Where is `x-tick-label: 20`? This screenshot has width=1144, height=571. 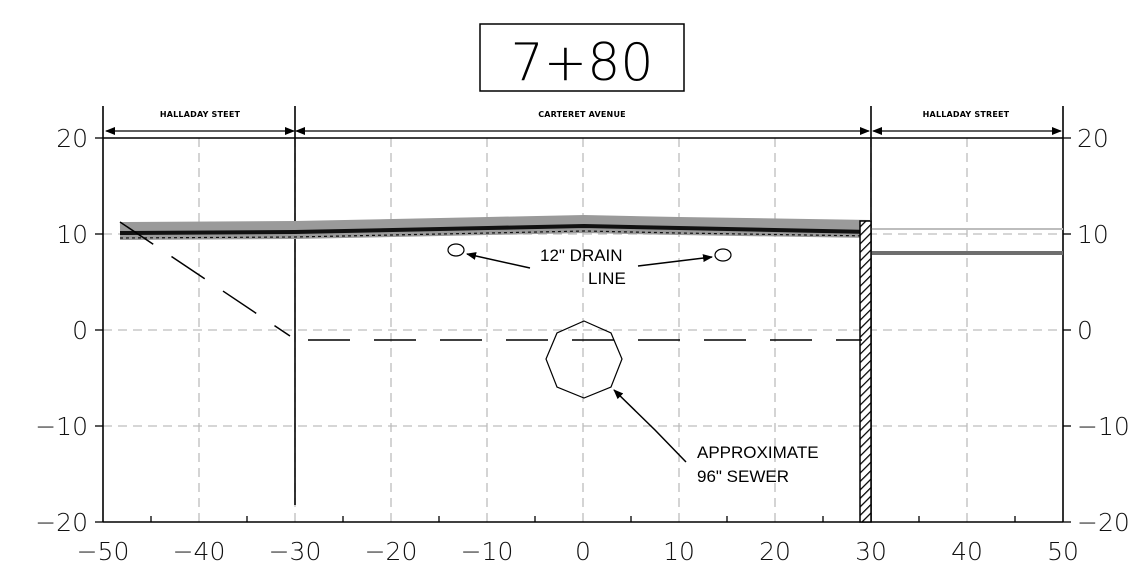 x-tick-label: 20 is located at coordinates (775, 551).